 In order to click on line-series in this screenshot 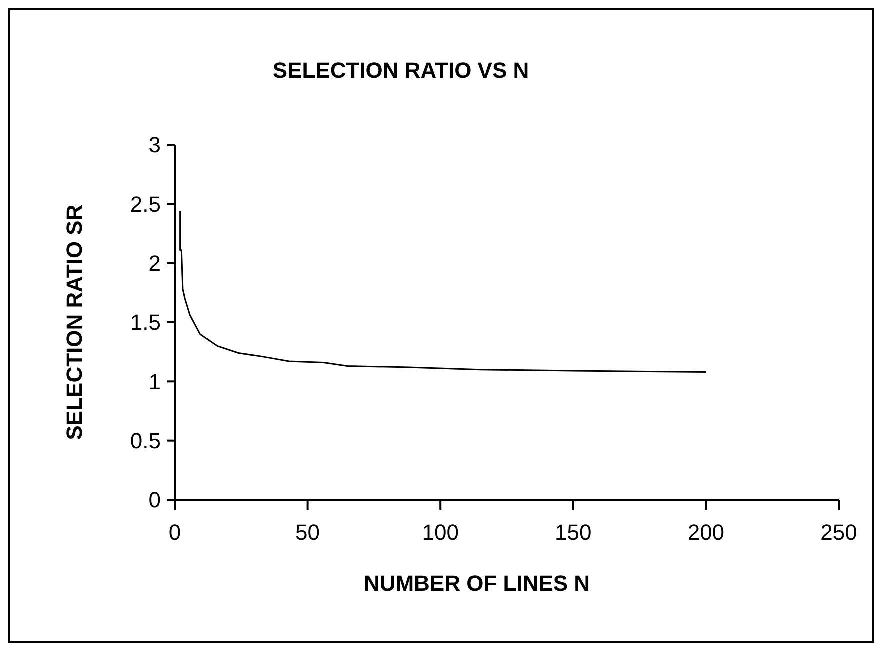, I will do `click(443, 291)`.